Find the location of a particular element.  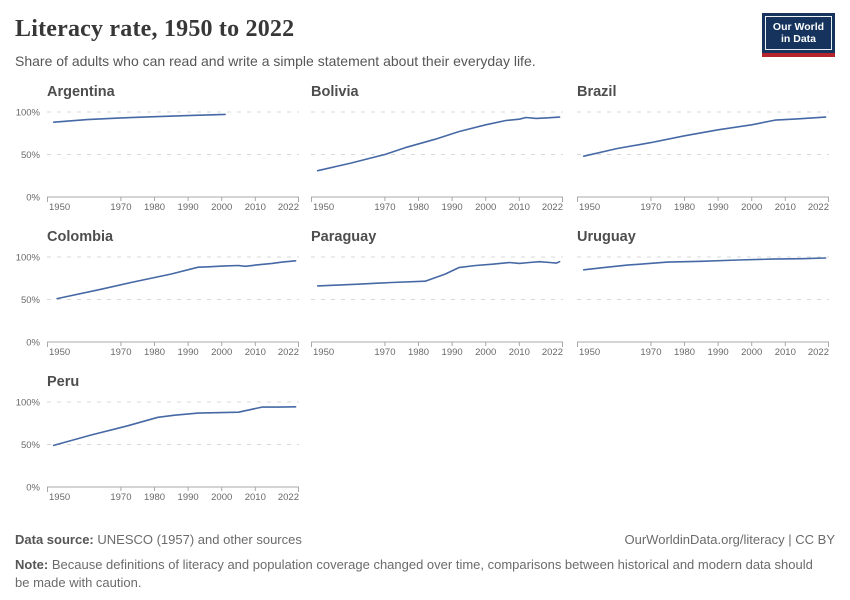

facet-chart-bolivia: 1950 1970 1980 1990 2000 2010 2022 is located at coordinates (437, 161).